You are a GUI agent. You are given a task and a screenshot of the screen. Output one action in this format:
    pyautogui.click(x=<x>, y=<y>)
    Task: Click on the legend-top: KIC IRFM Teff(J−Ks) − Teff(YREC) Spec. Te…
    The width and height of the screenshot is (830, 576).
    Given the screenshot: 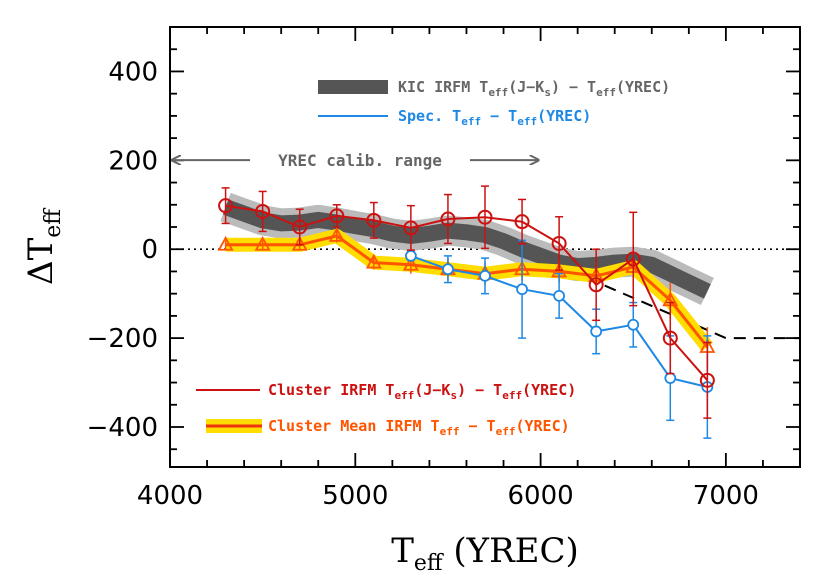 What is the action you would take?
    pyautogui.click(x=494, y=103)
    